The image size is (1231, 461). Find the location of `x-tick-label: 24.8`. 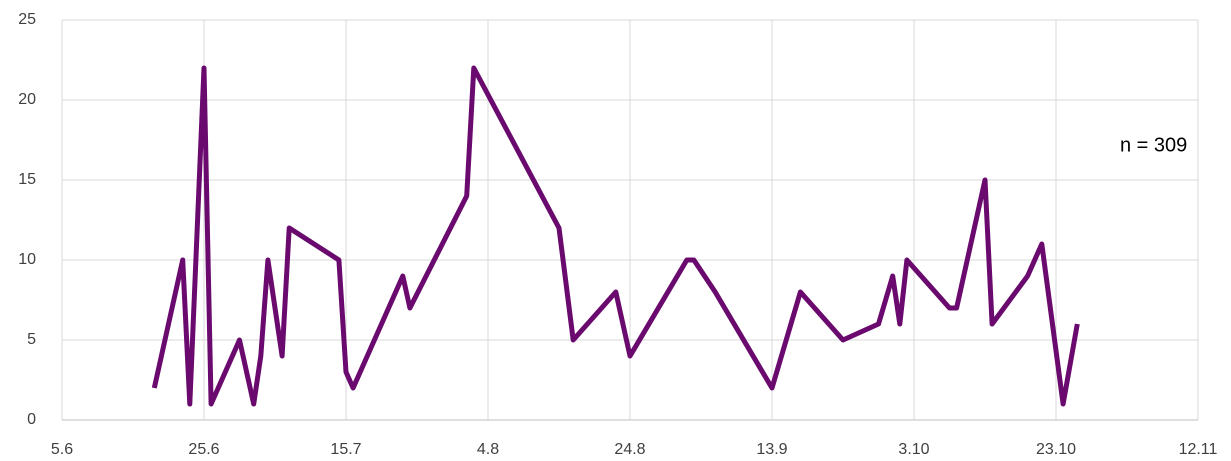

x-tick-label: 24.8 is located at coordinates (629, 449).